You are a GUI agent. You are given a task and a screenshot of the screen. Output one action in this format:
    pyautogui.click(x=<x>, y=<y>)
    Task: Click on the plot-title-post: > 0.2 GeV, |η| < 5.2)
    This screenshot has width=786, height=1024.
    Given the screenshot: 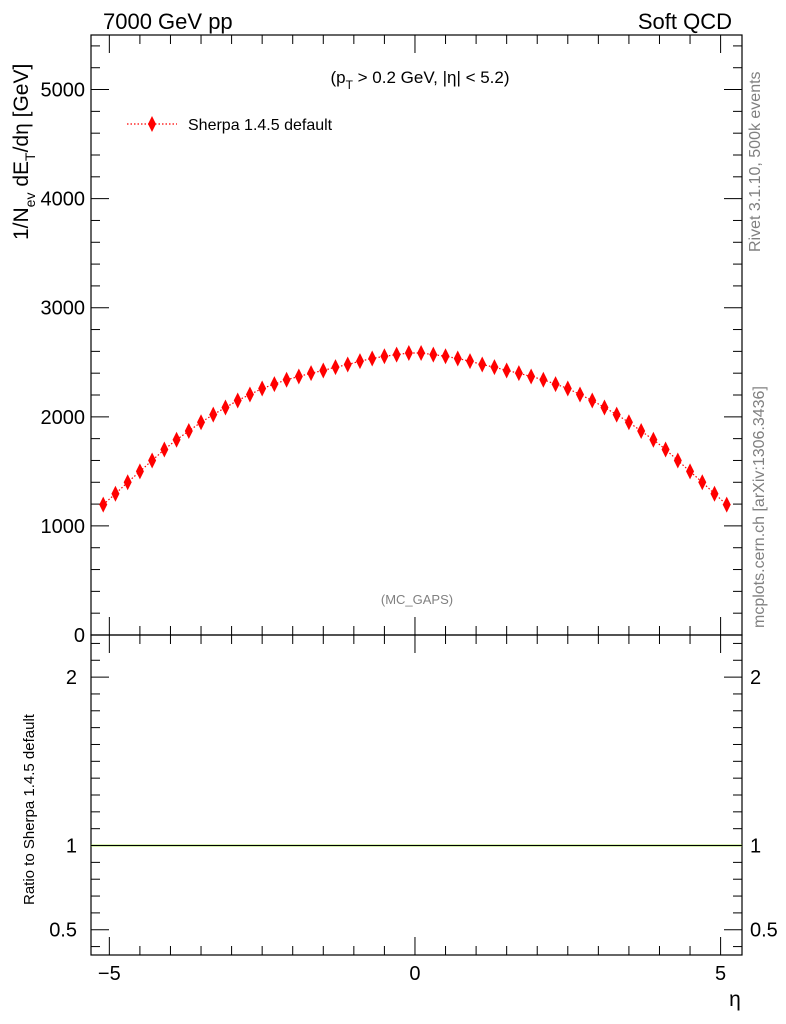 What is the action you would take?
    pyautogui.click(x=431, y=77)
    